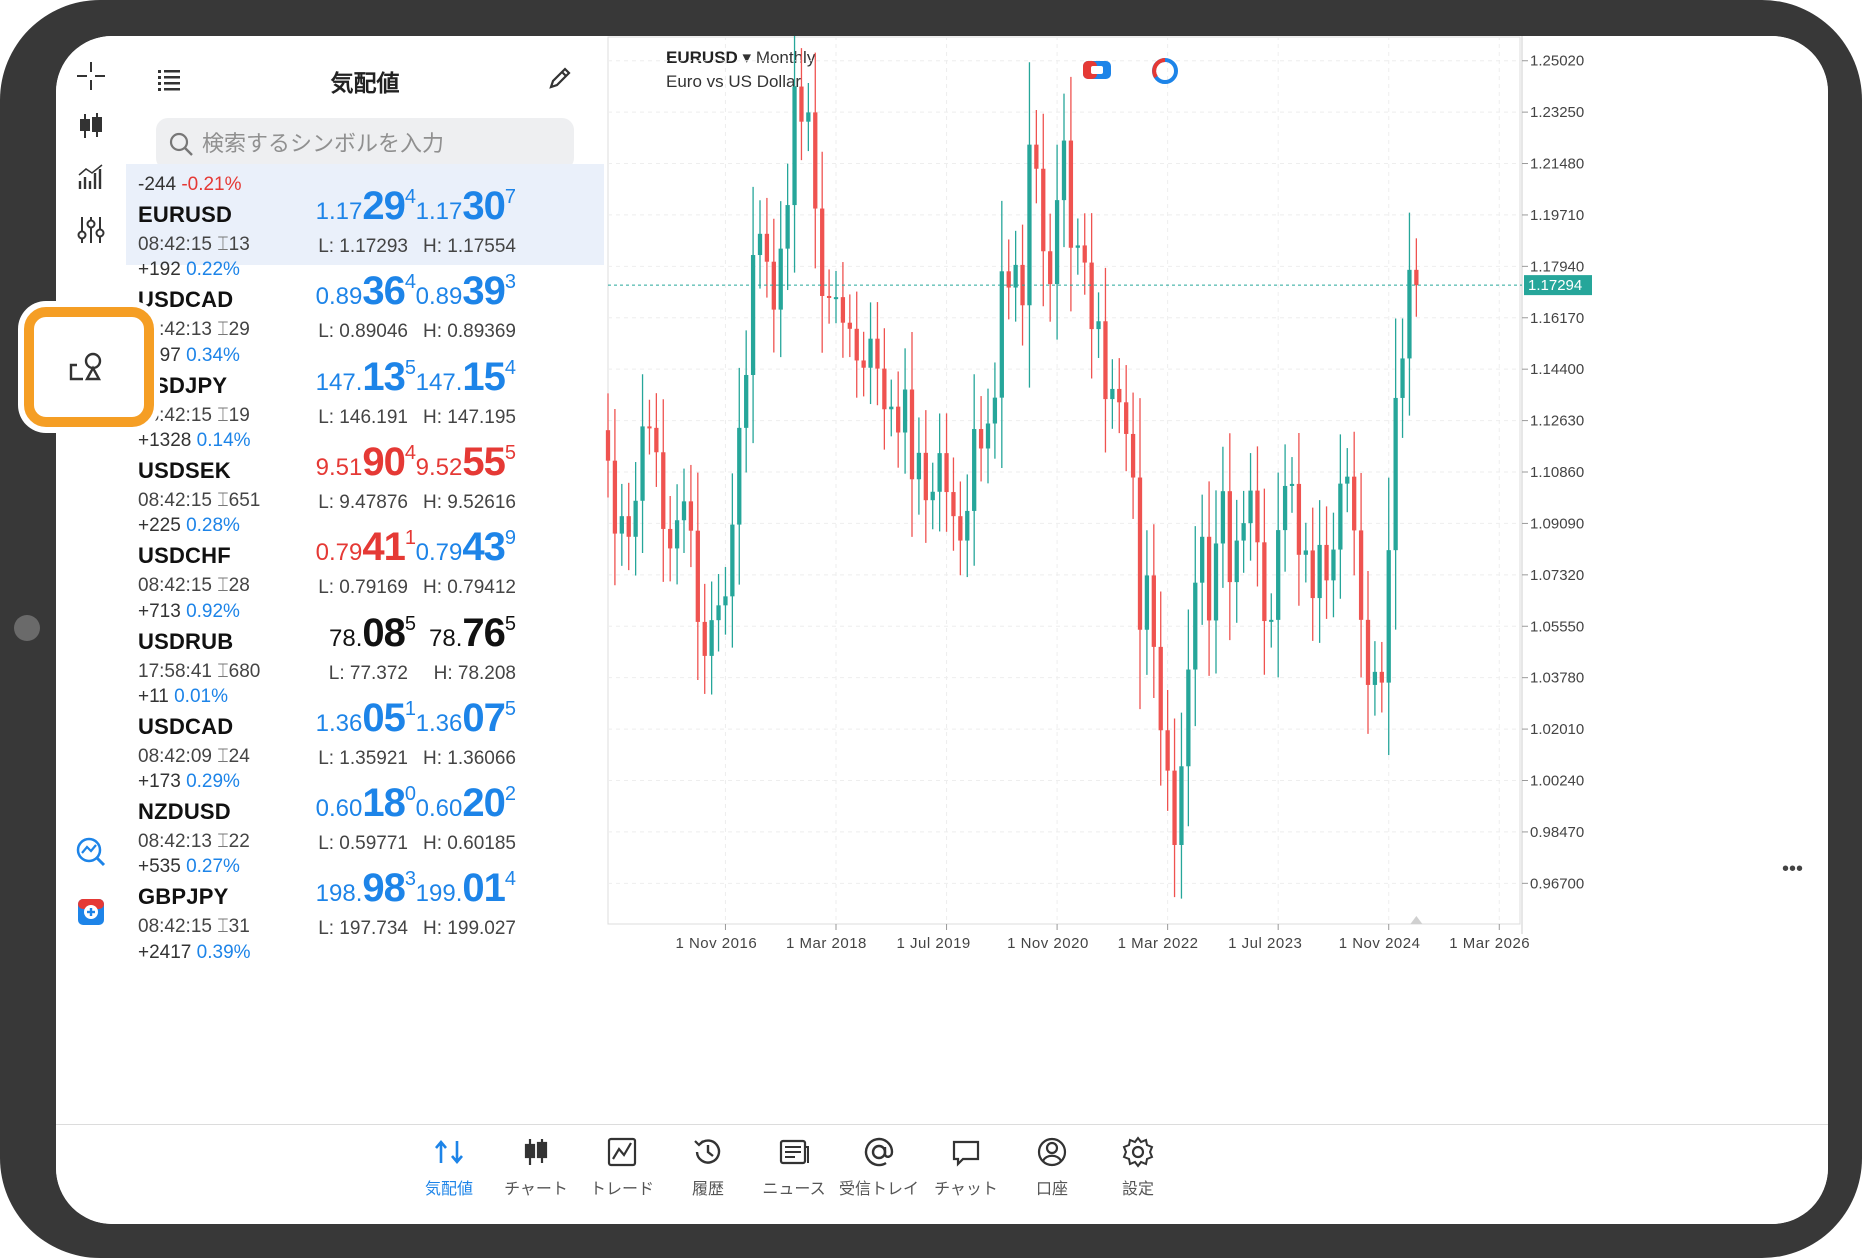 The height and width of the screenshot is (1258, 1862). Describe the element at coordinates (326, 206) in the screenshot. I see `bid-price: 1.17294` at that location.